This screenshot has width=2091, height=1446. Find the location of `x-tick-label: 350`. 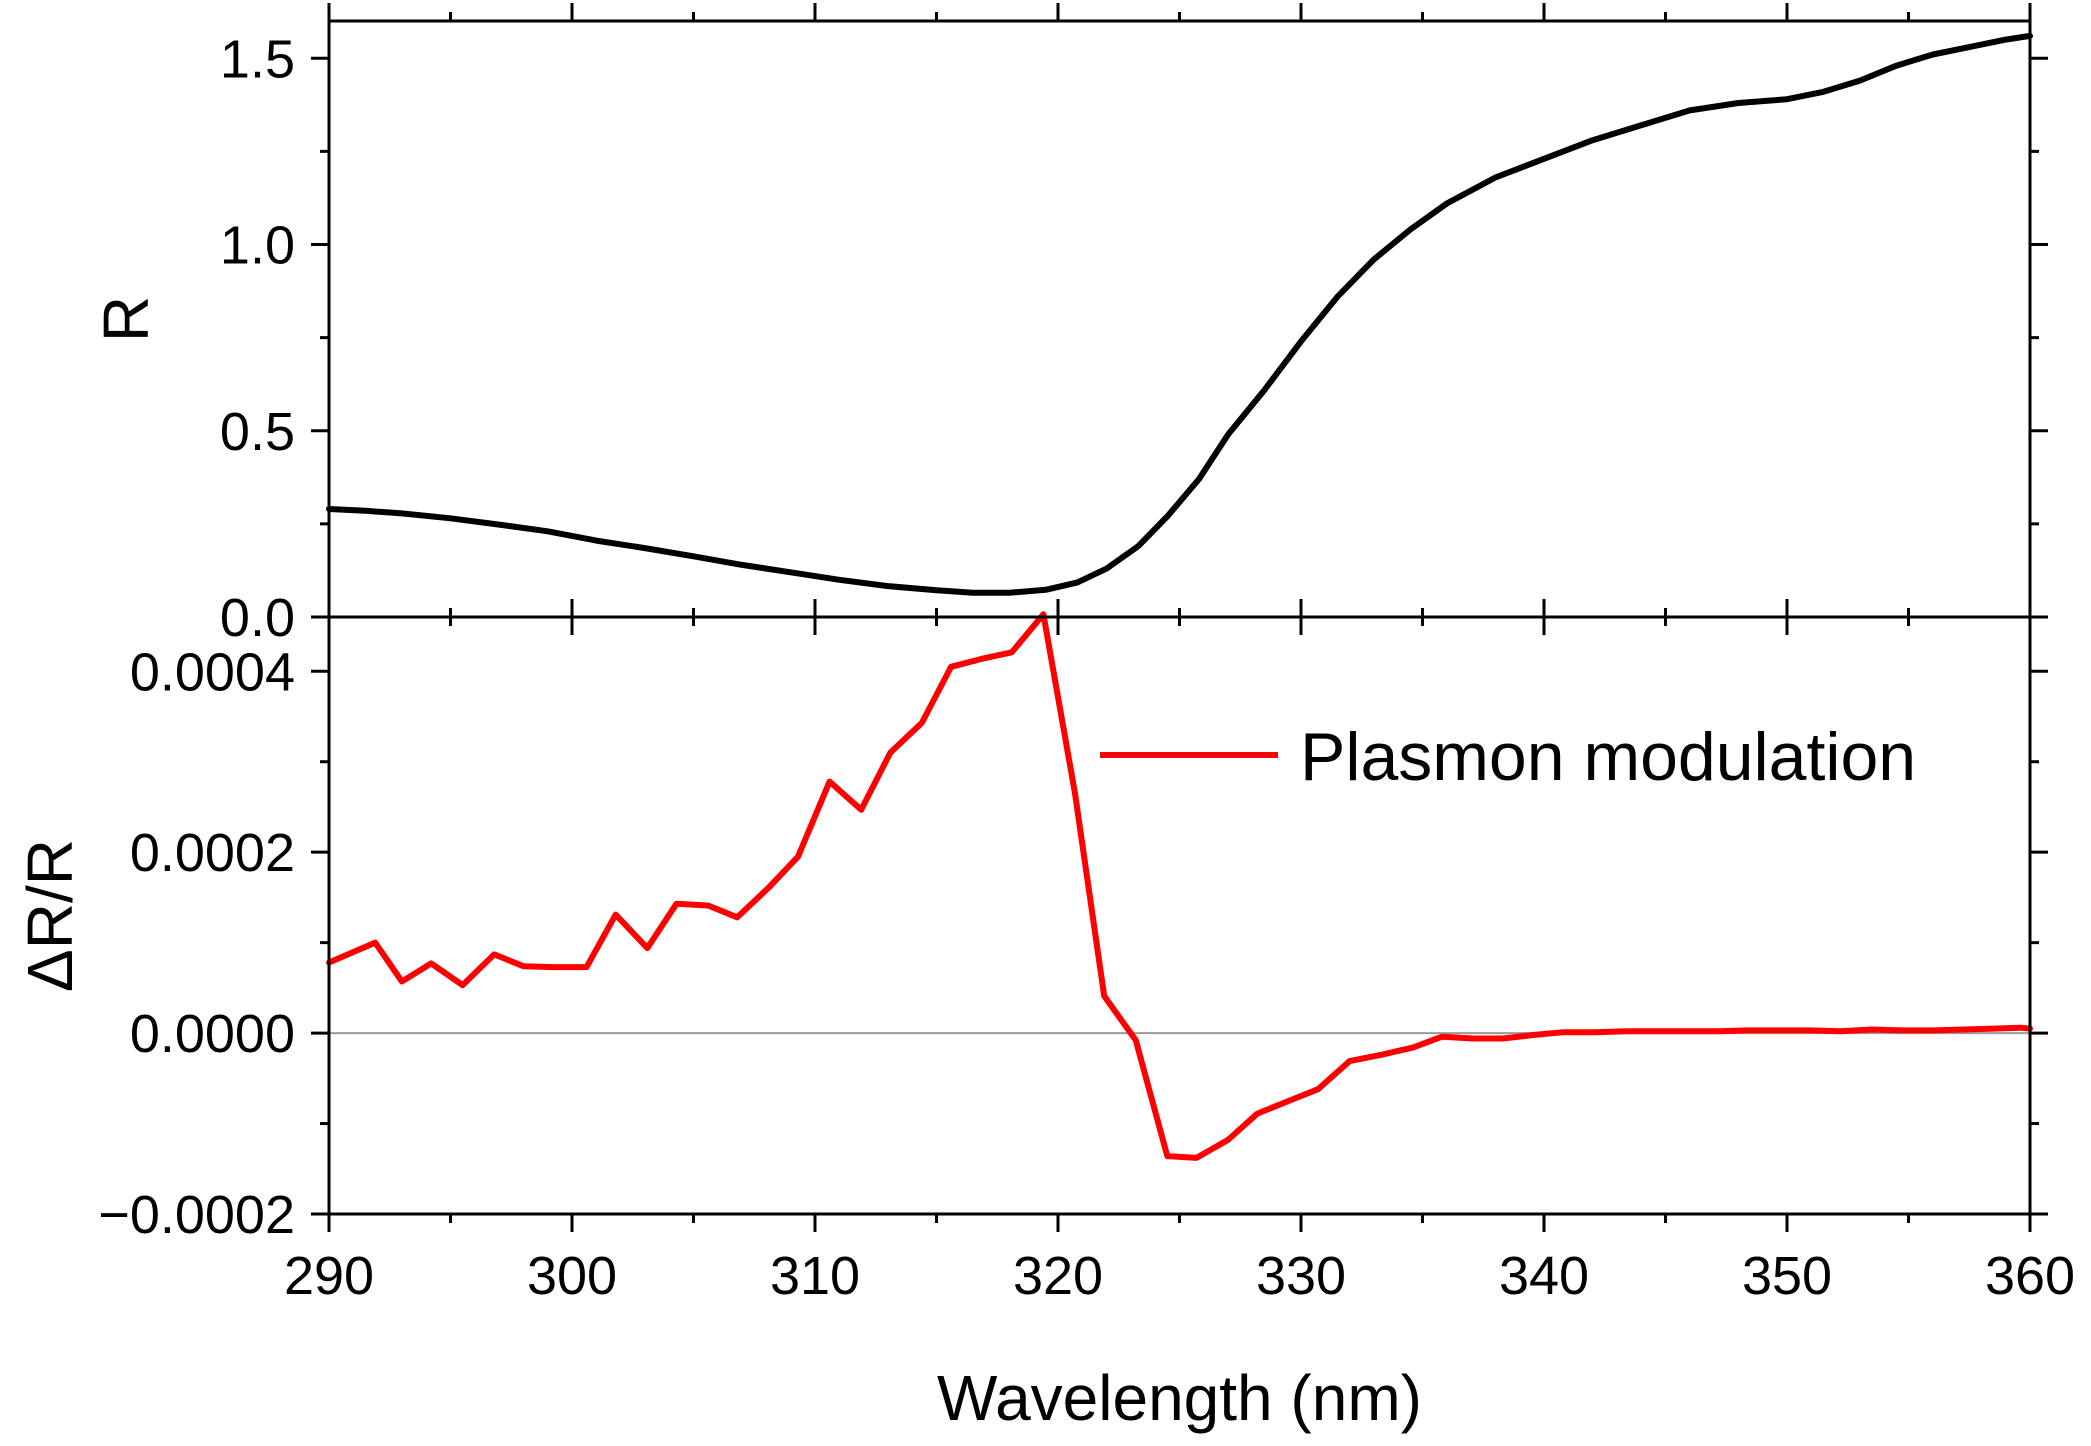

x-tick-label: 350 is located at coordinates (1787, 1276).